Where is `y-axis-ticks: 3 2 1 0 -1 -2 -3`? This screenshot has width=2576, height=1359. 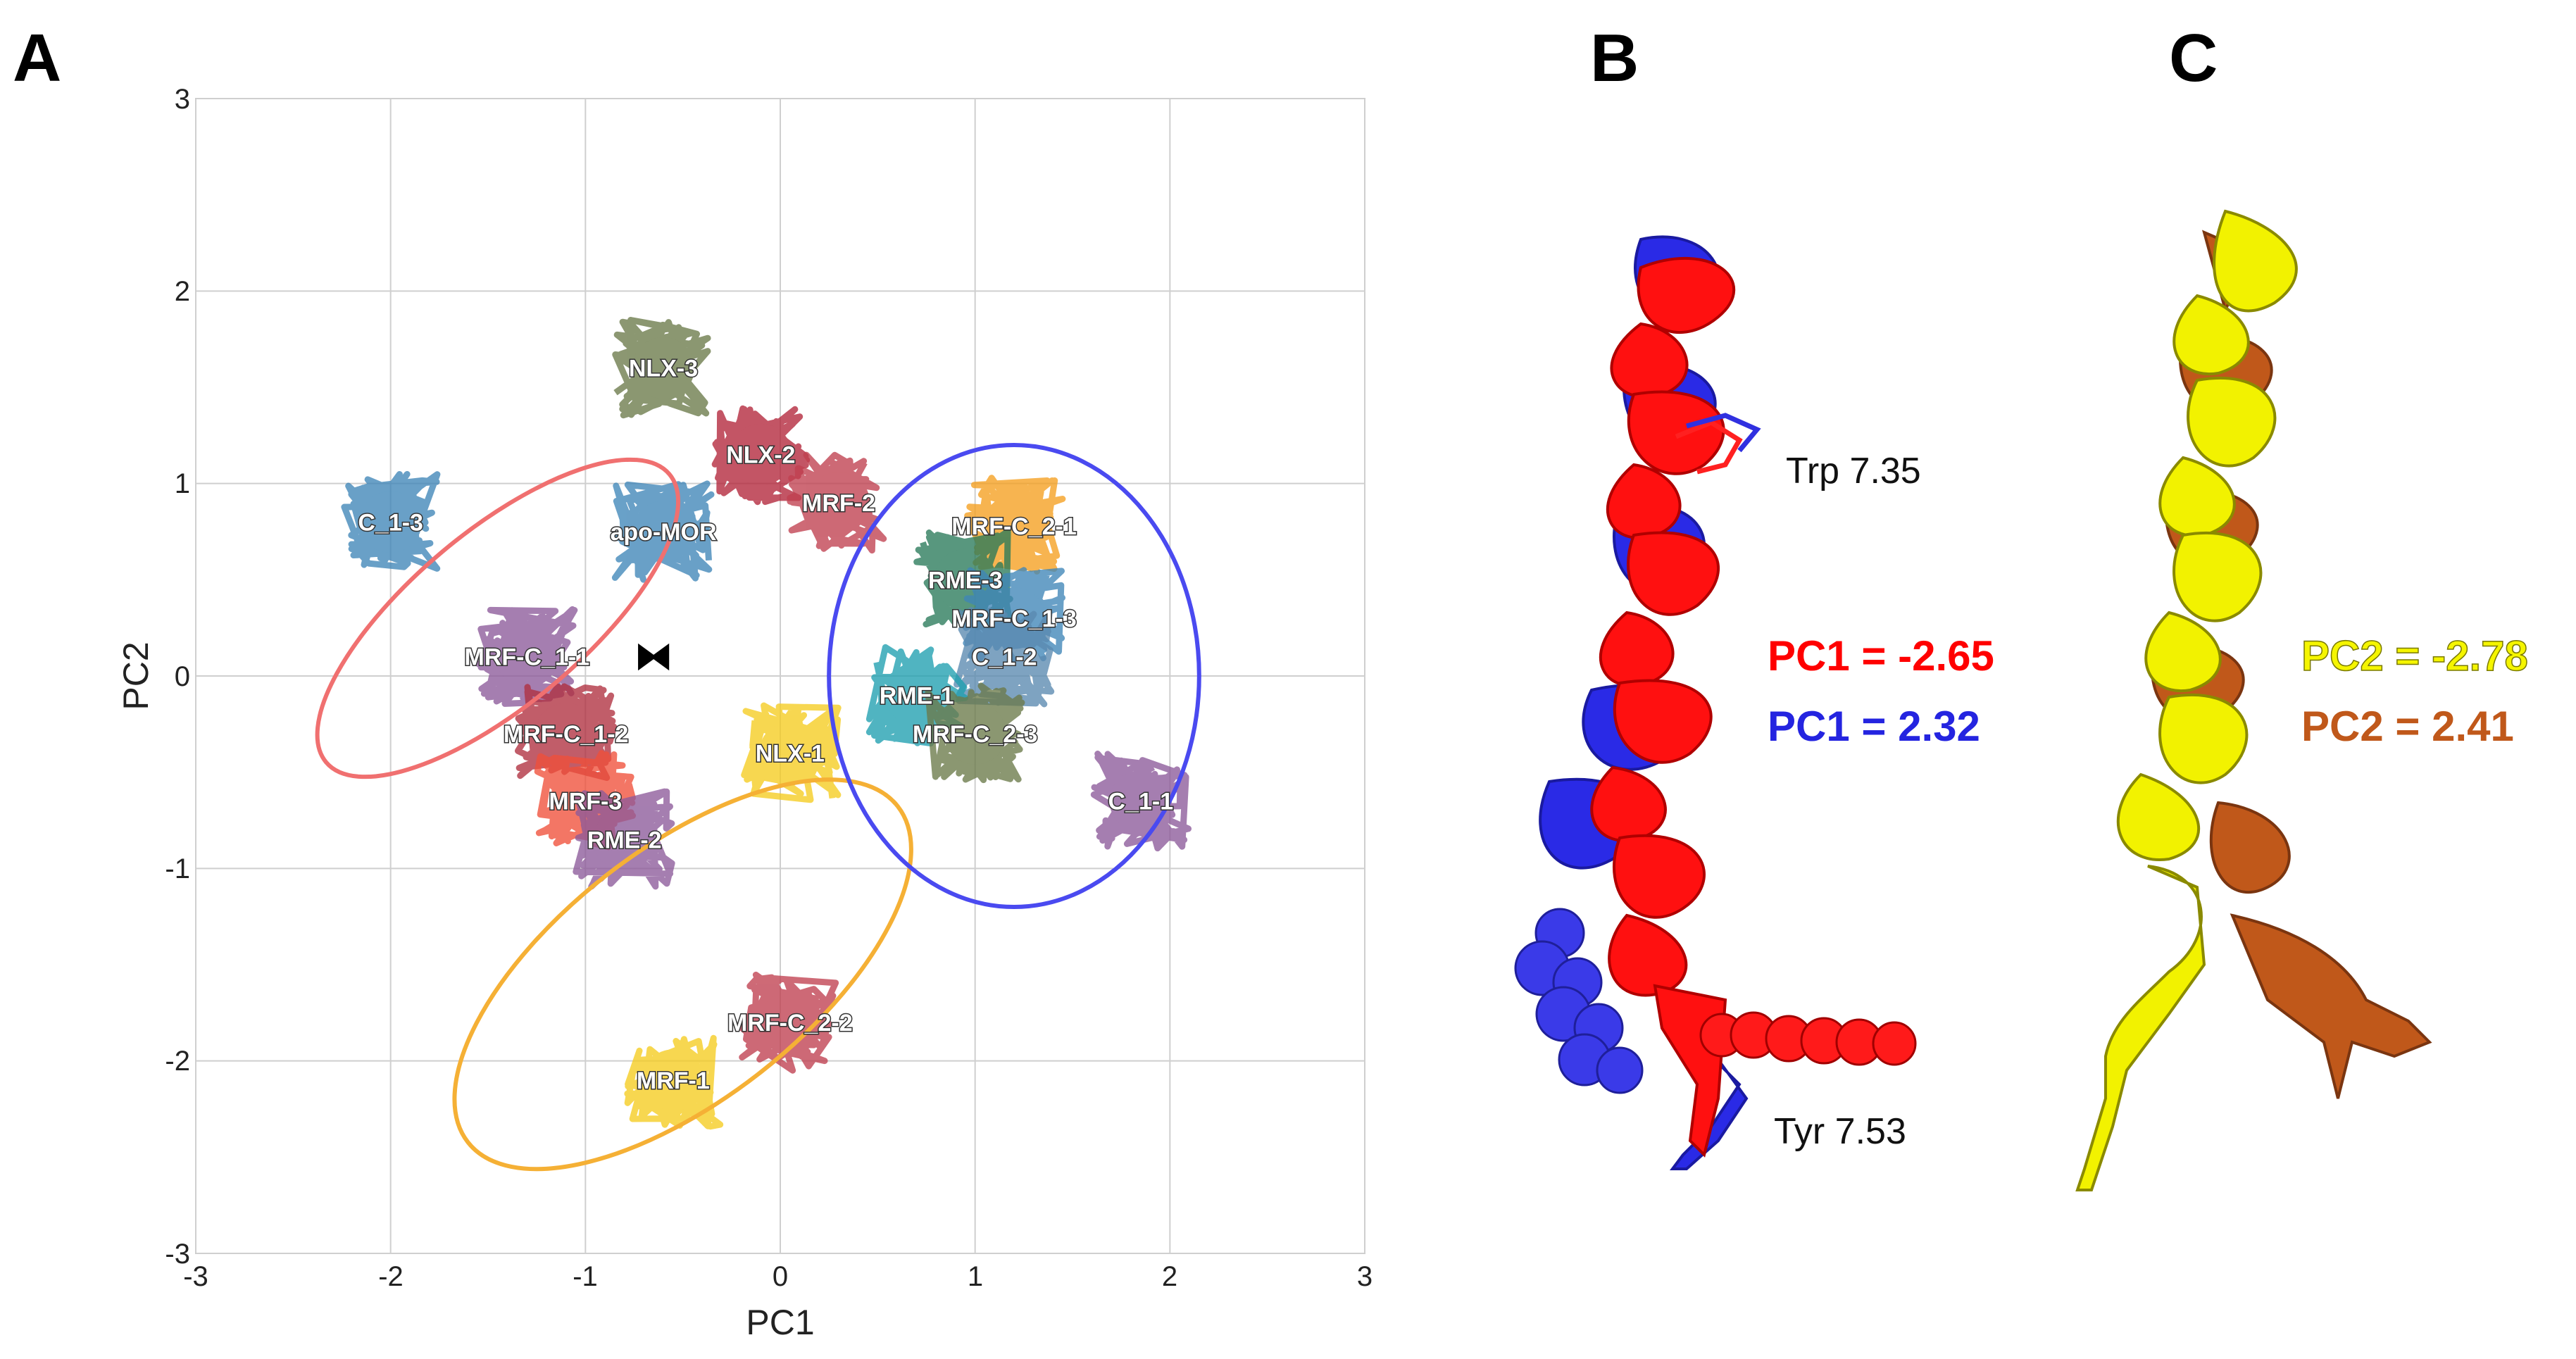
y-axis-ticks: 3 2 1 0 -1 -2 -3 is located at coordinates (177, 677).